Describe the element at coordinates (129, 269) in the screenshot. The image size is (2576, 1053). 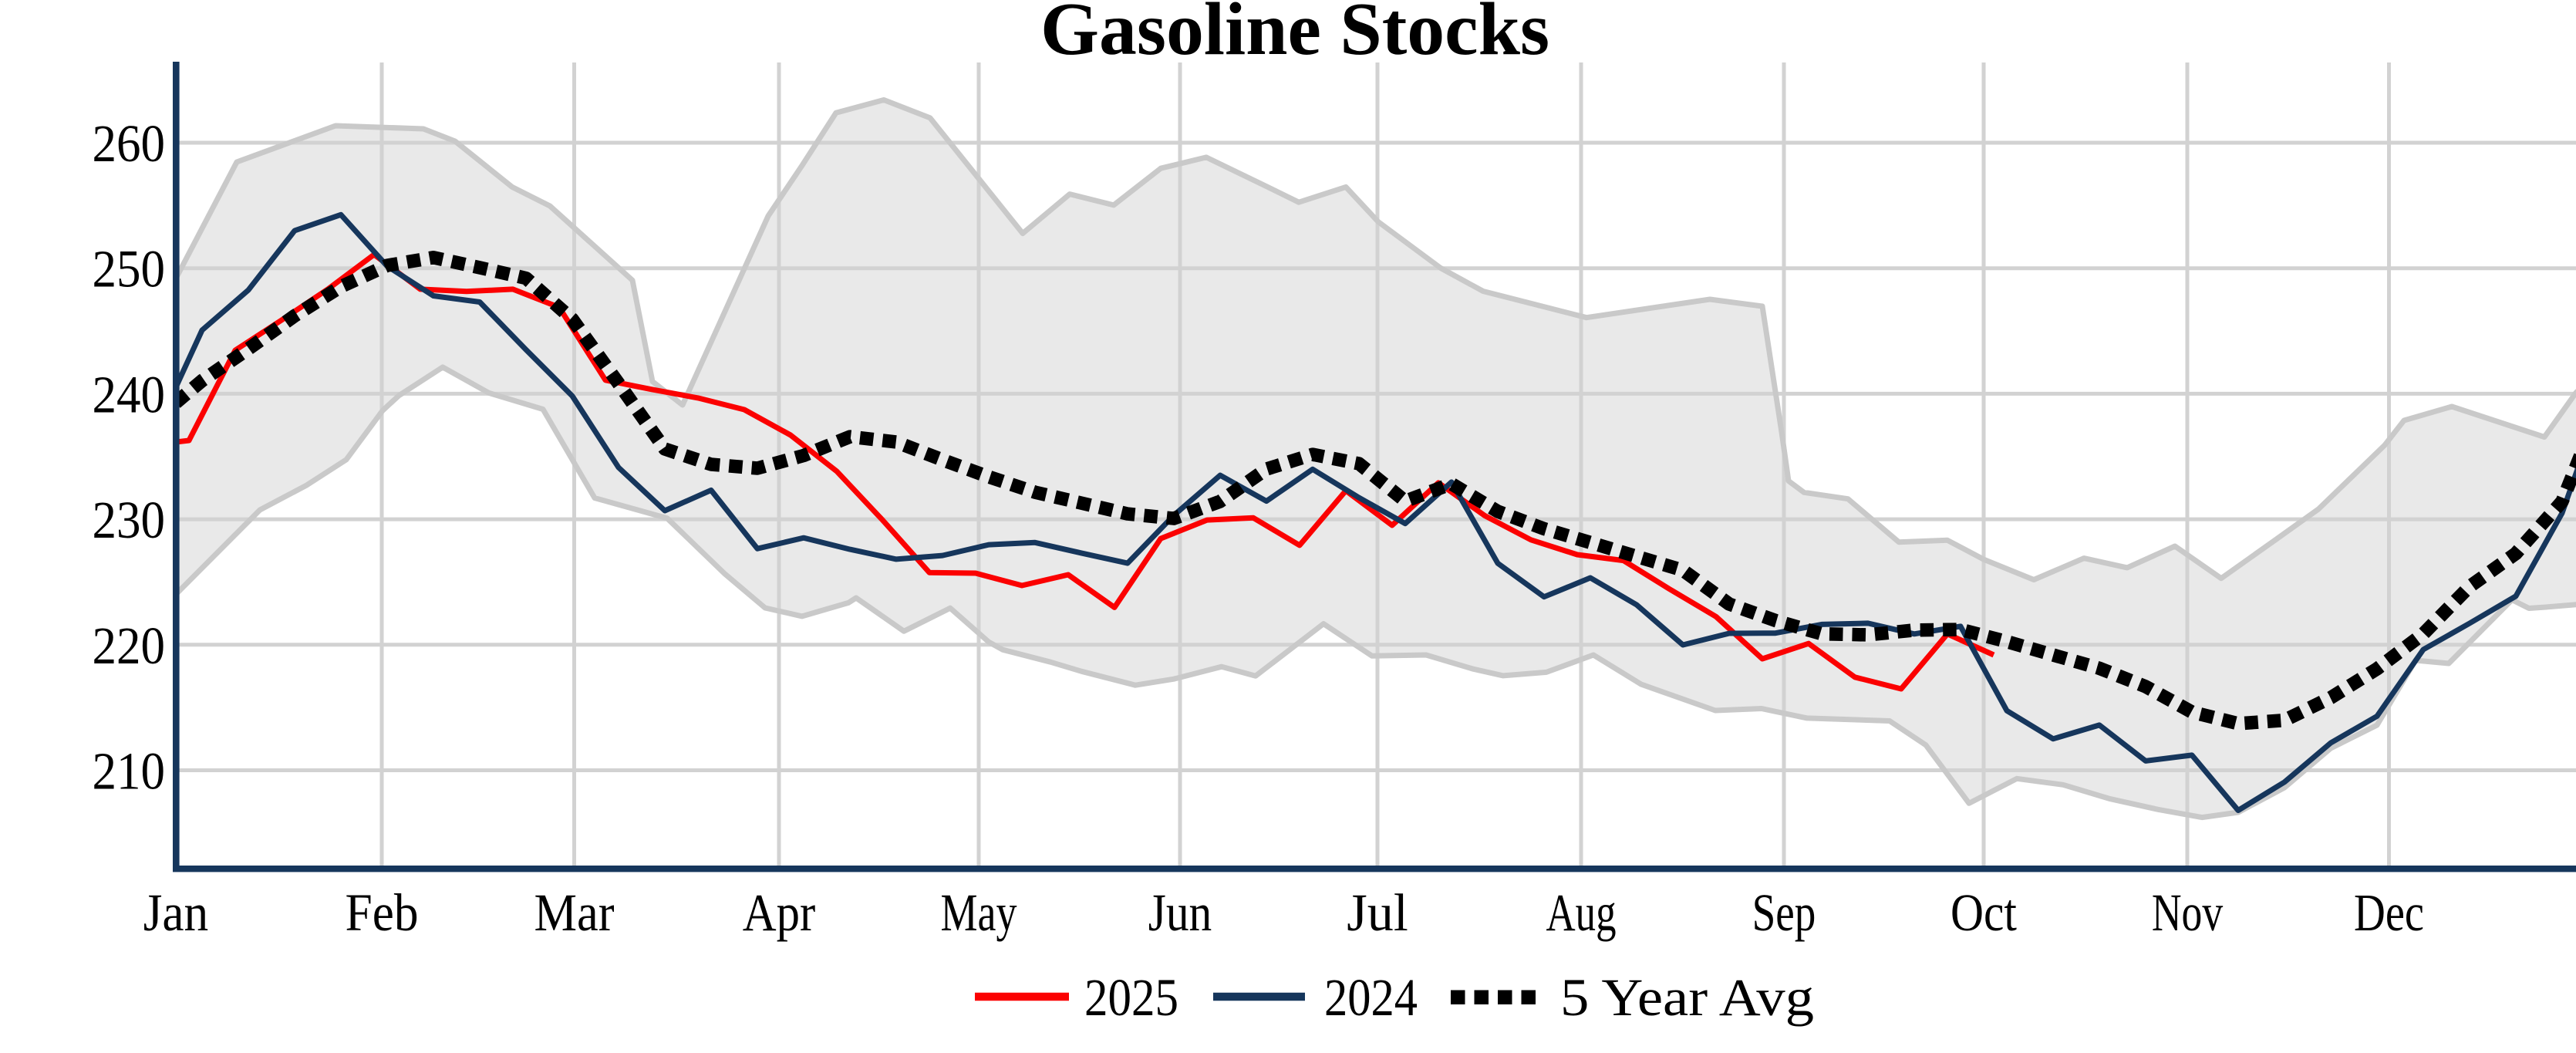
I see `svg-text: 250` at that location.